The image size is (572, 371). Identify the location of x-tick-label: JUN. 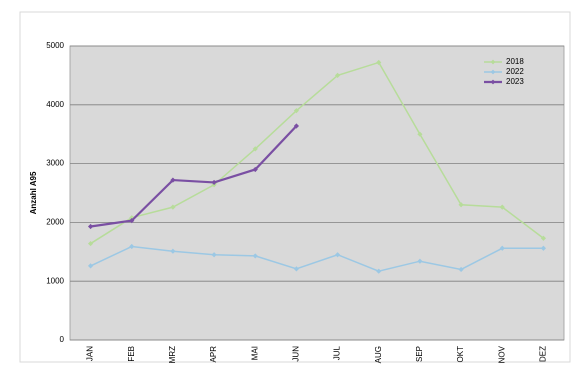
(296, 354).